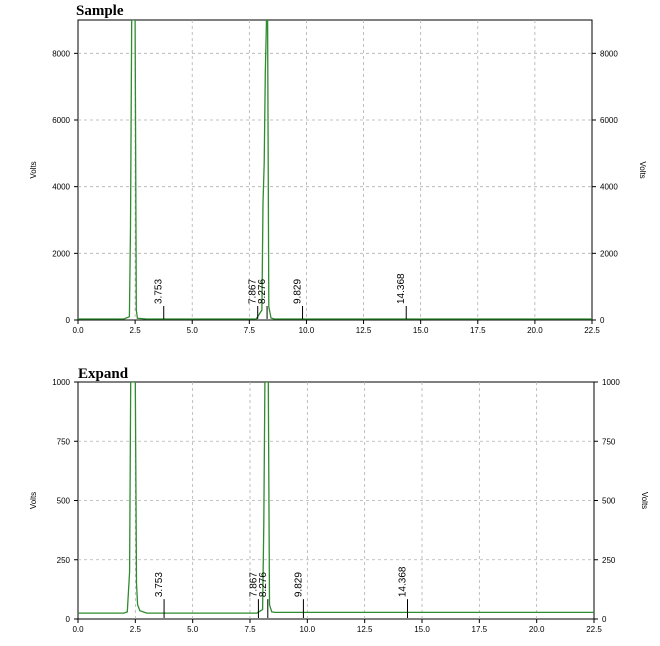  Describe the element at coordinates (644, 500) in the screenshot. I see `chart-2-y-axis-label-right: Volts` at that location.